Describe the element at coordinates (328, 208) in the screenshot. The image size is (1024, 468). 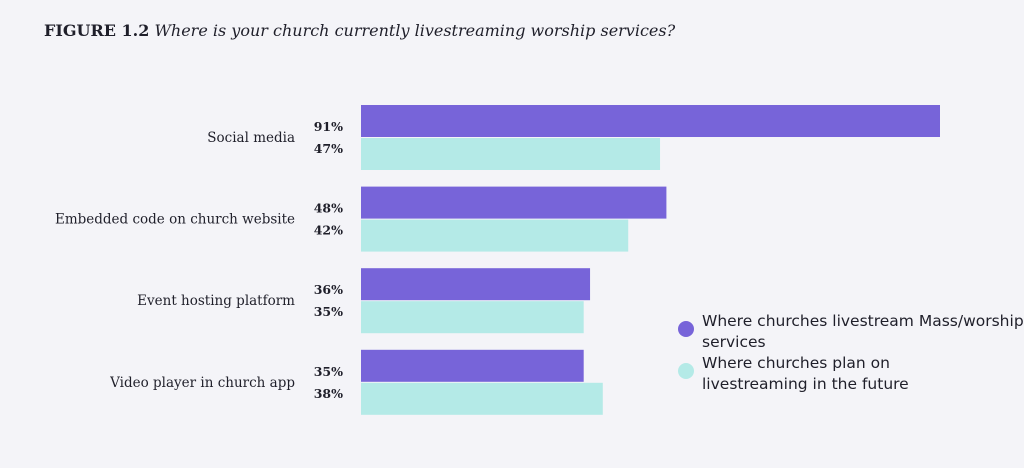
I see `data-label: 48%` at that location.